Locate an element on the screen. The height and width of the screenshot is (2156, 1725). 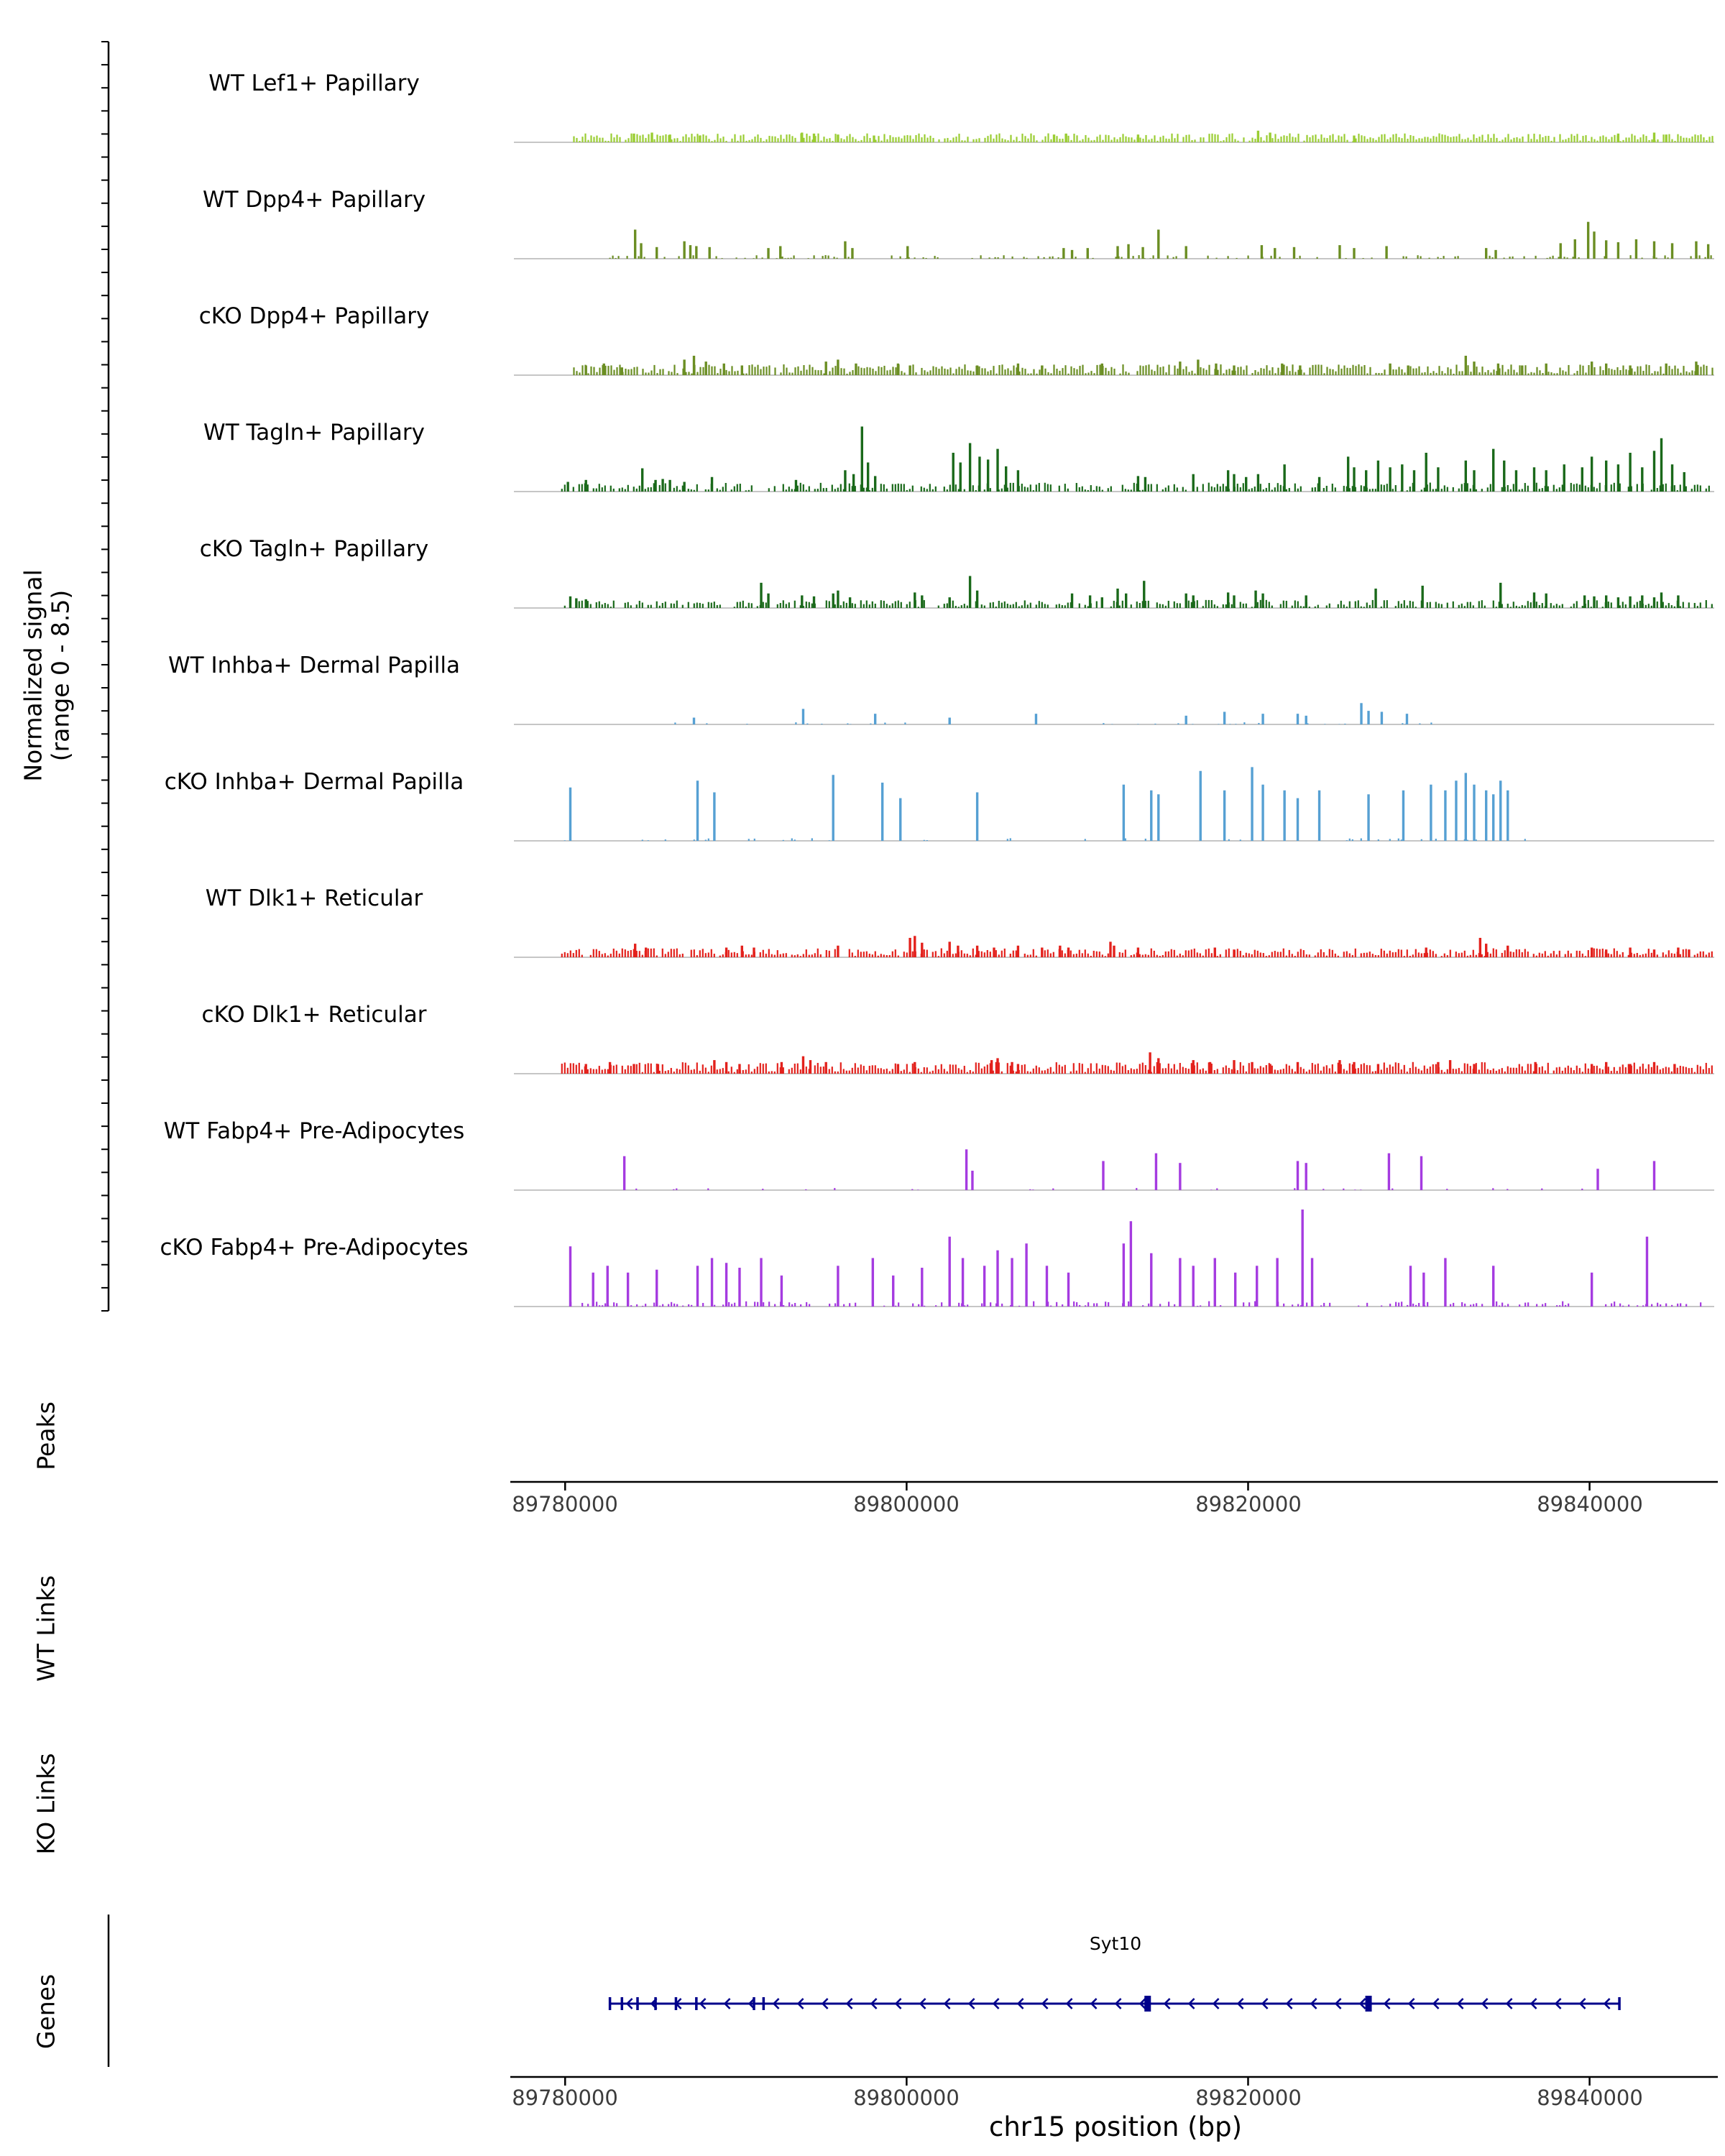
track-label-wt-dlk1: WT Dlk1+ Reticular is located at coordinates (314, 898).